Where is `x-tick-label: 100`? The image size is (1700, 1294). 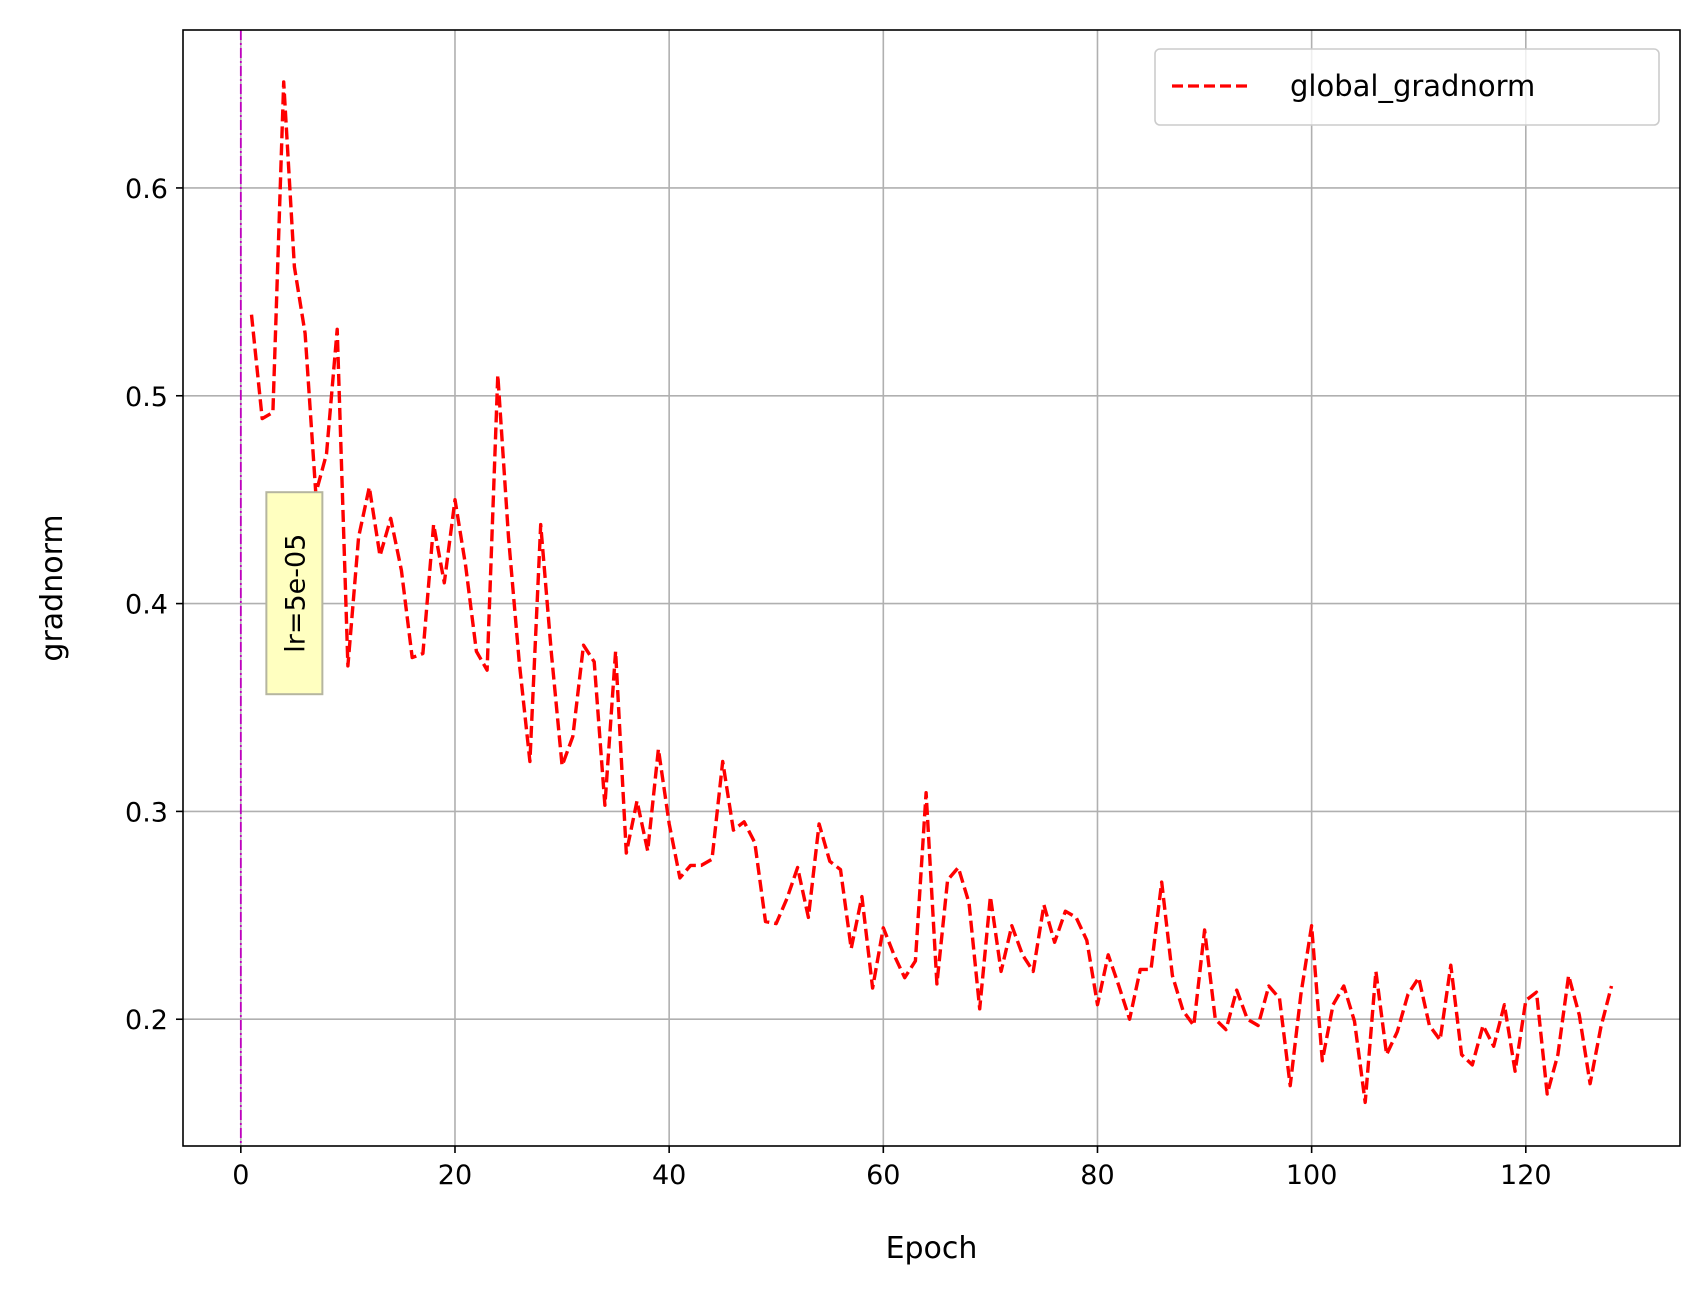
x-tick-label: 100 is located at coordinates (1312, 1175).